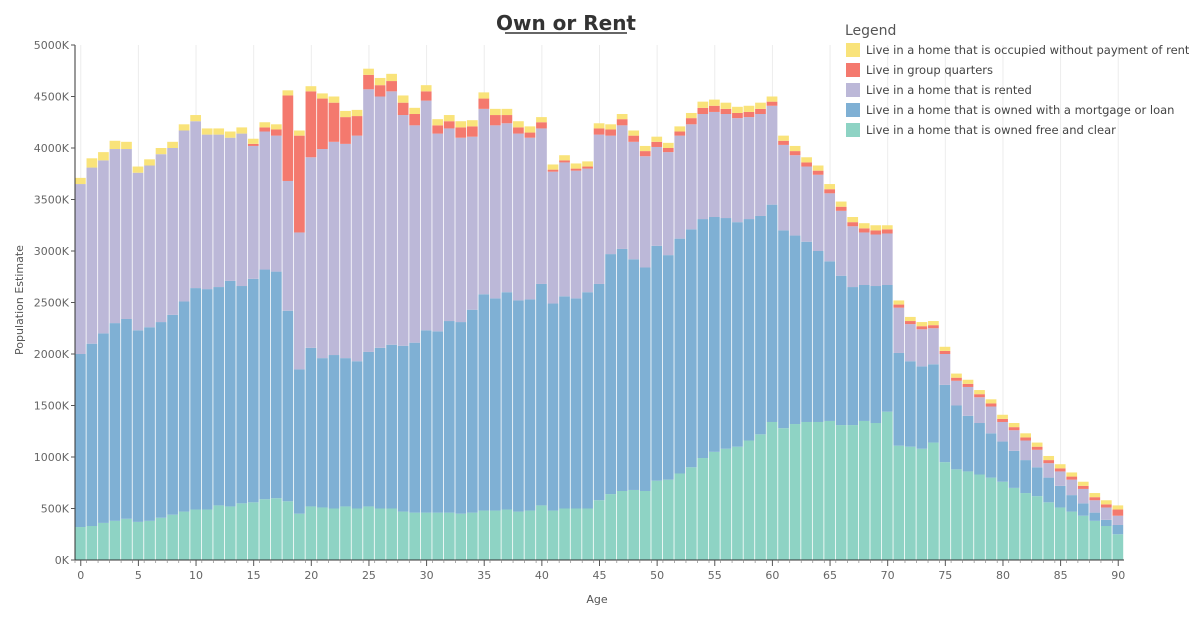  What do you see at coordinates (52, 406) in the screenshot?
I see `y-tick-label: 1500K` at bounding box center [52, 406].